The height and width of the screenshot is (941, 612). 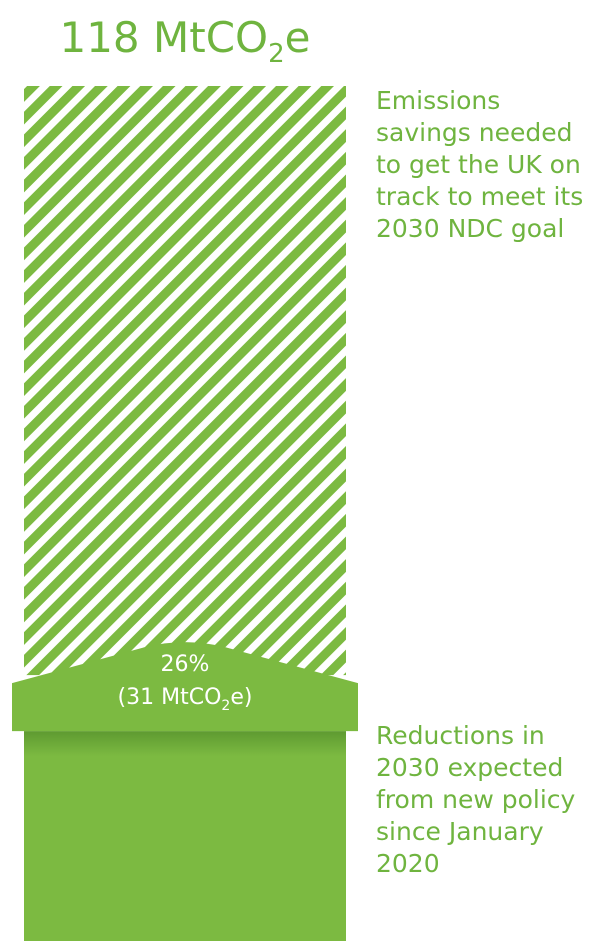 What do you see at coordinates (241, 697) in the screenshot?
I see `share-value-close: e)` at bounding box center [241, 697].